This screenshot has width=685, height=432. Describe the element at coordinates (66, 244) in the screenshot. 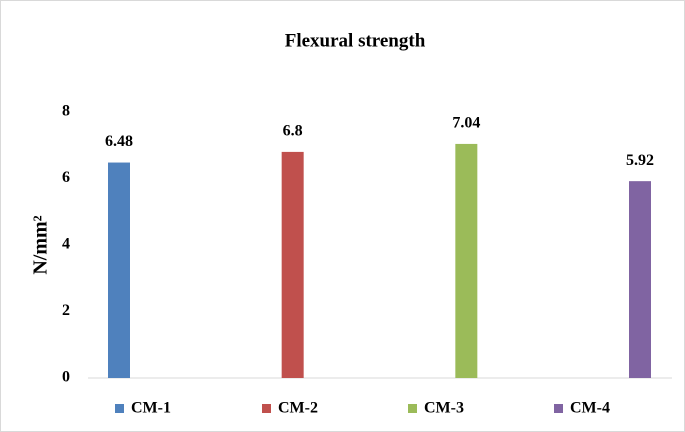

I see `y-tick-label: 4` at that location.